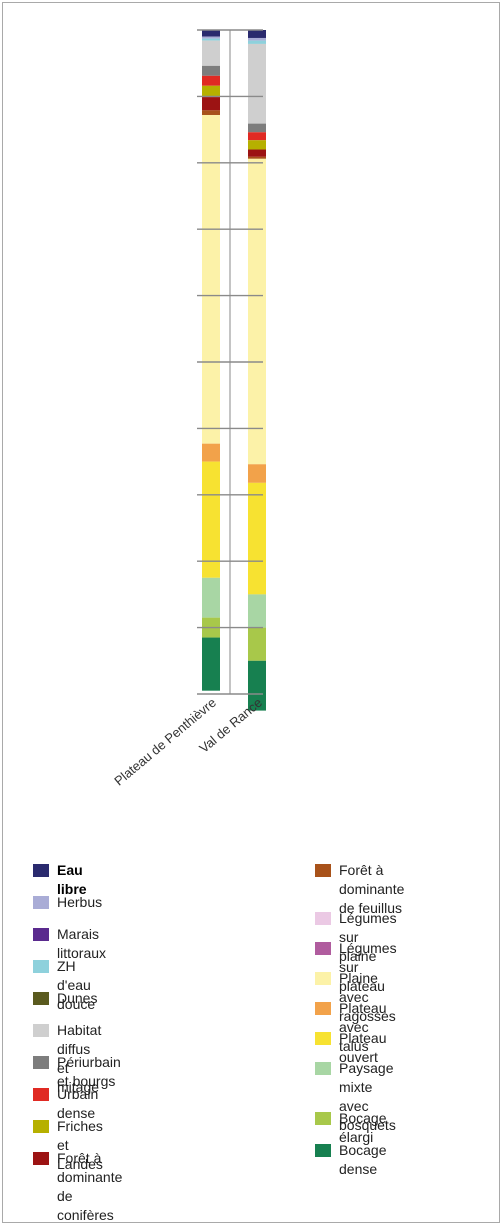 The image size is (504, 1227). Describe the element at coordinates (90, 1186) in the screenshot. I see `legend-label: Forêt à dominante de conifères` at that location.